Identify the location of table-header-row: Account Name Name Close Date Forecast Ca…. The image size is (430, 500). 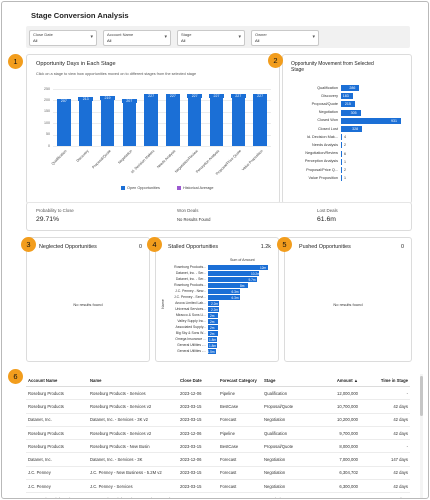
(218, 380).